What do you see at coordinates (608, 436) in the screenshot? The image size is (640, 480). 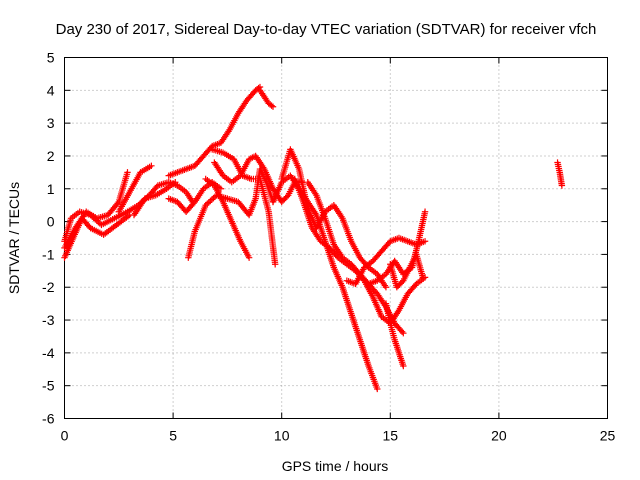 I see `x-tick-label: 25` at bounding box center [608, 436].